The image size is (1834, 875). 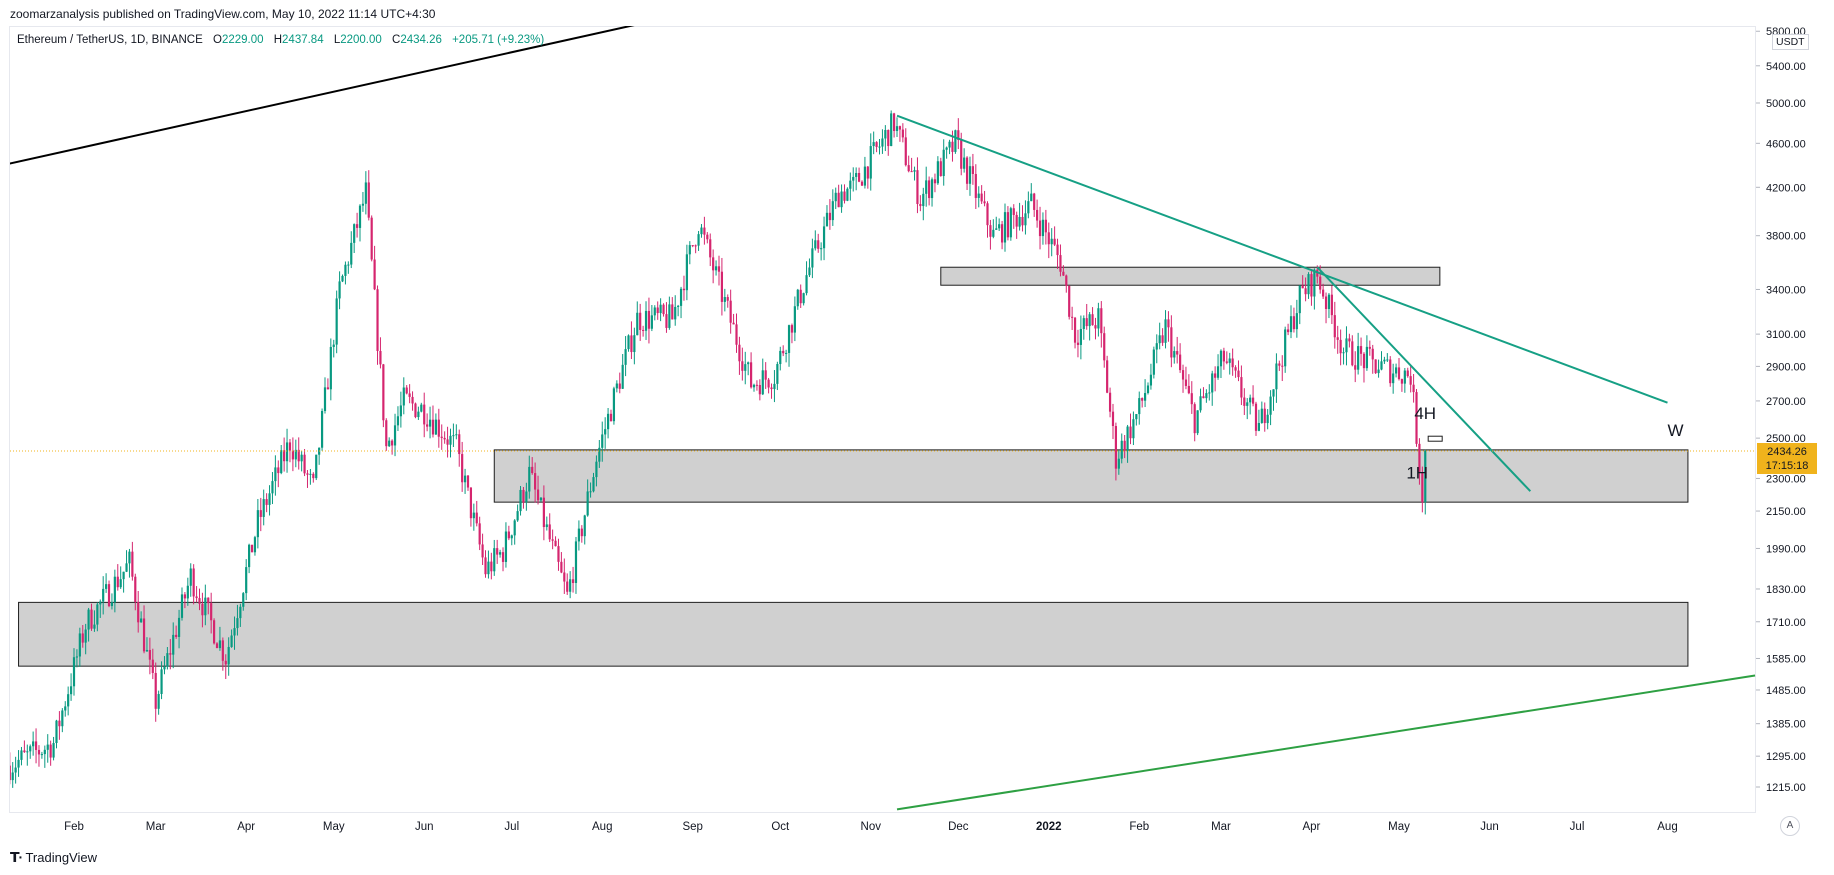 I want to click on marker-rect, so click(x=1435, y=438).